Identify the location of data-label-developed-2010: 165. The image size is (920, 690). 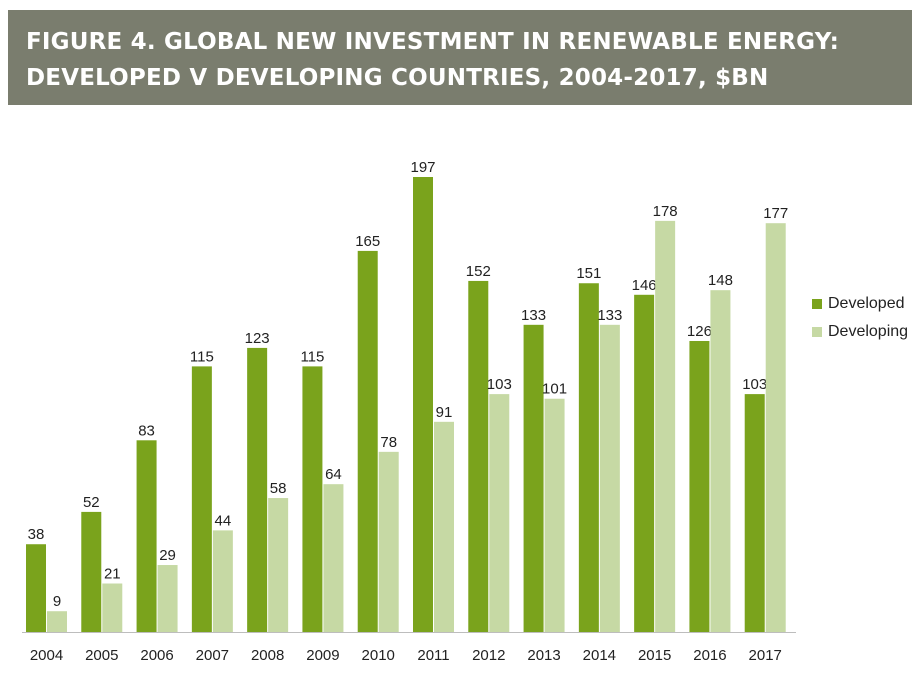
(367, 241).